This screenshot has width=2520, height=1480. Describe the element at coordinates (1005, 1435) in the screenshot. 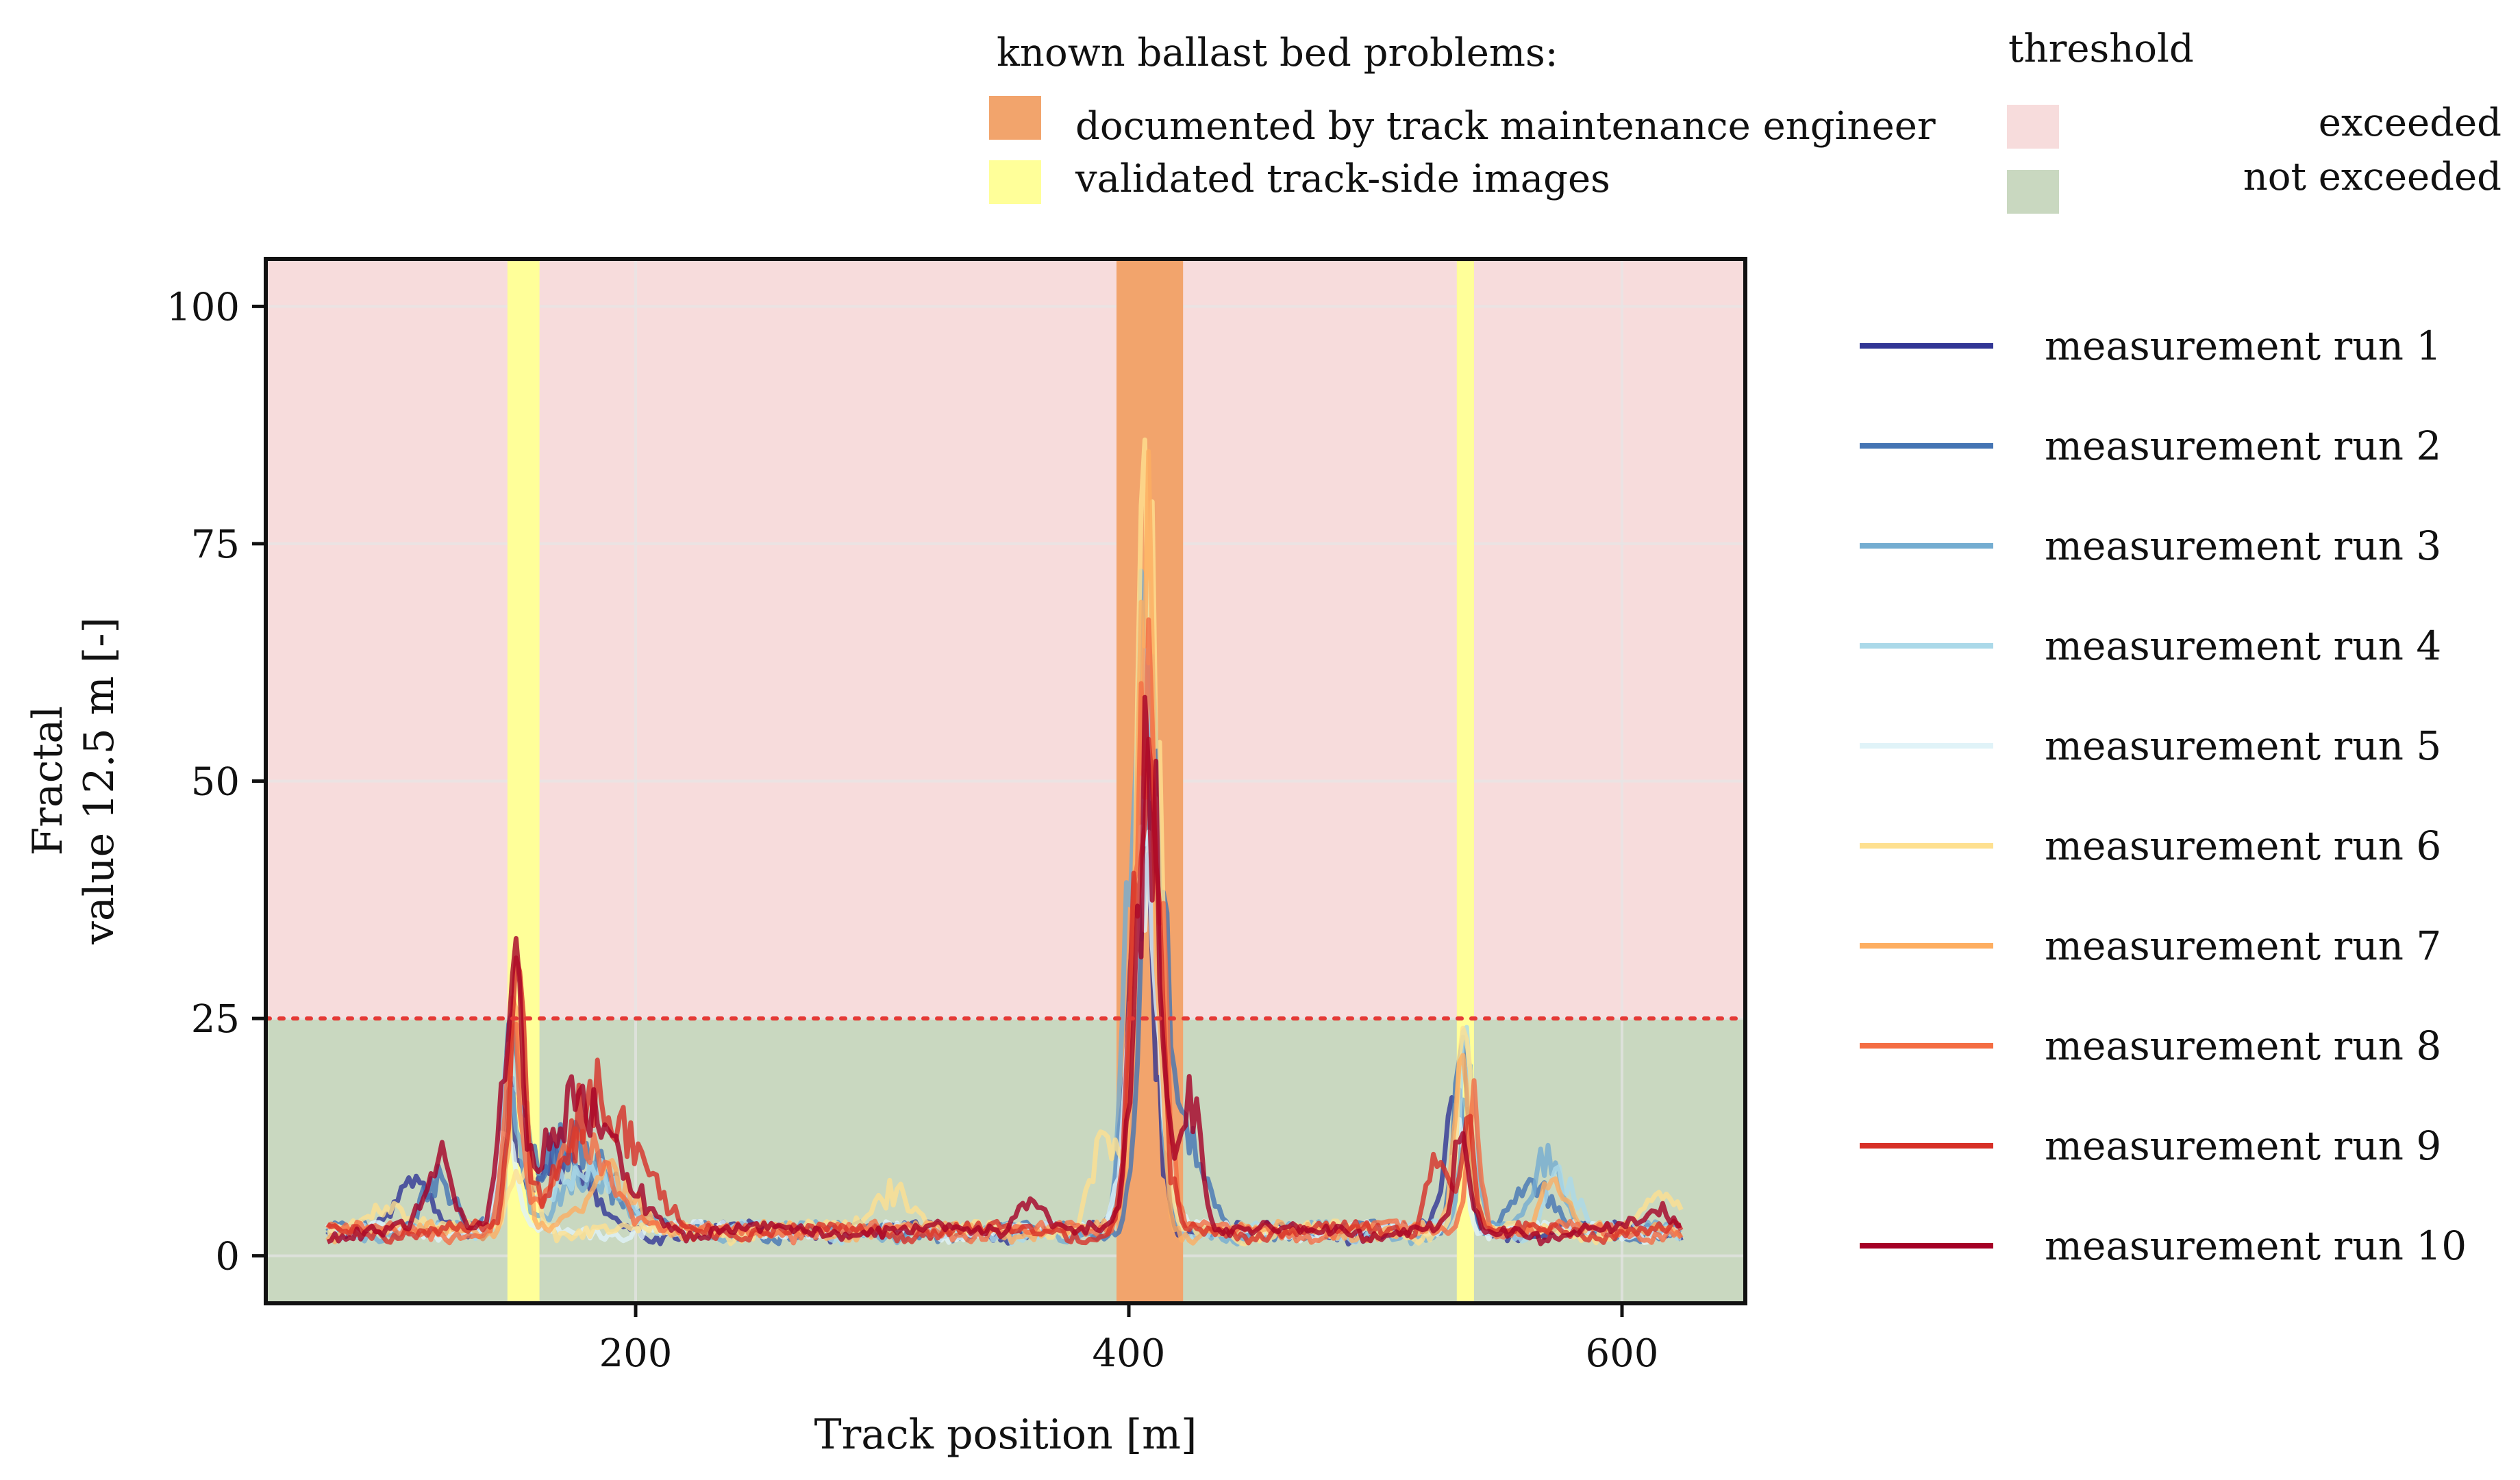

I see `x-axis-label: Track position [m]` at that location.